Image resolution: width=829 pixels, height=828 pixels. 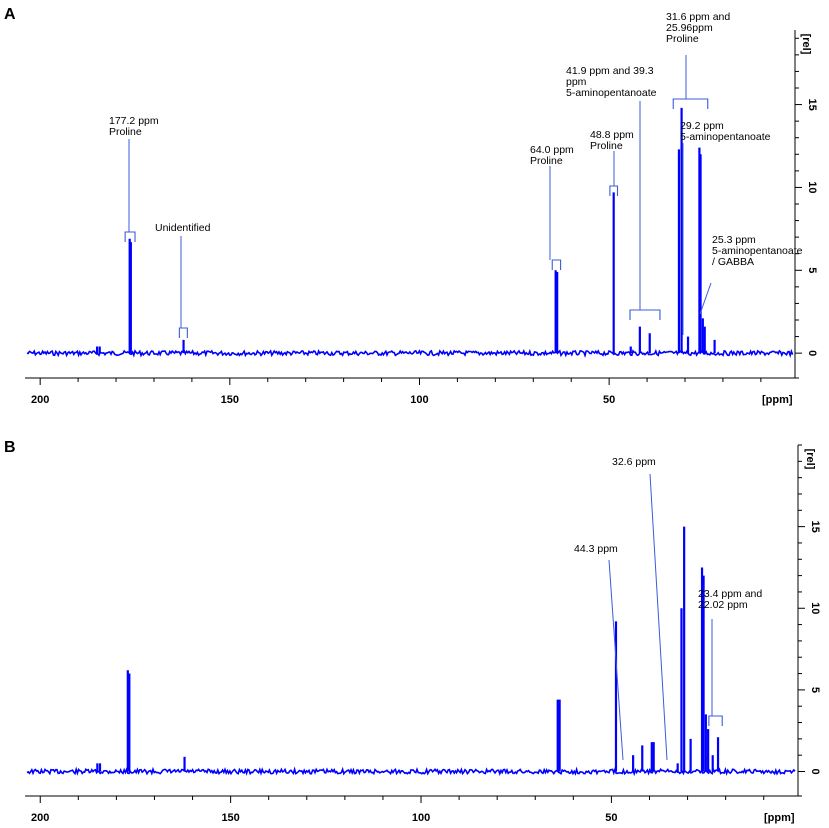 What do you see at coordinates (612, 135) in the screenshot?
I see `annotation-text: 48.8 ppm` at bounding box center [612, 135].